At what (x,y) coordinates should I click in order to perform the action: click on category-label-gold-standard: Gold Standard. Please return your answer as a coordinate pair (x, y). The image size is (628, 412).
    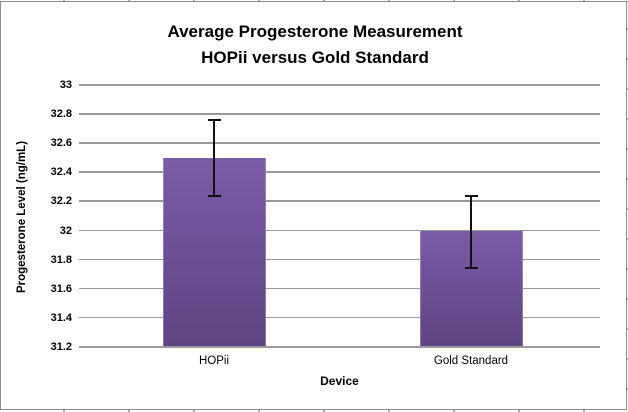
    Looking at the image, I should click on (471, 361).